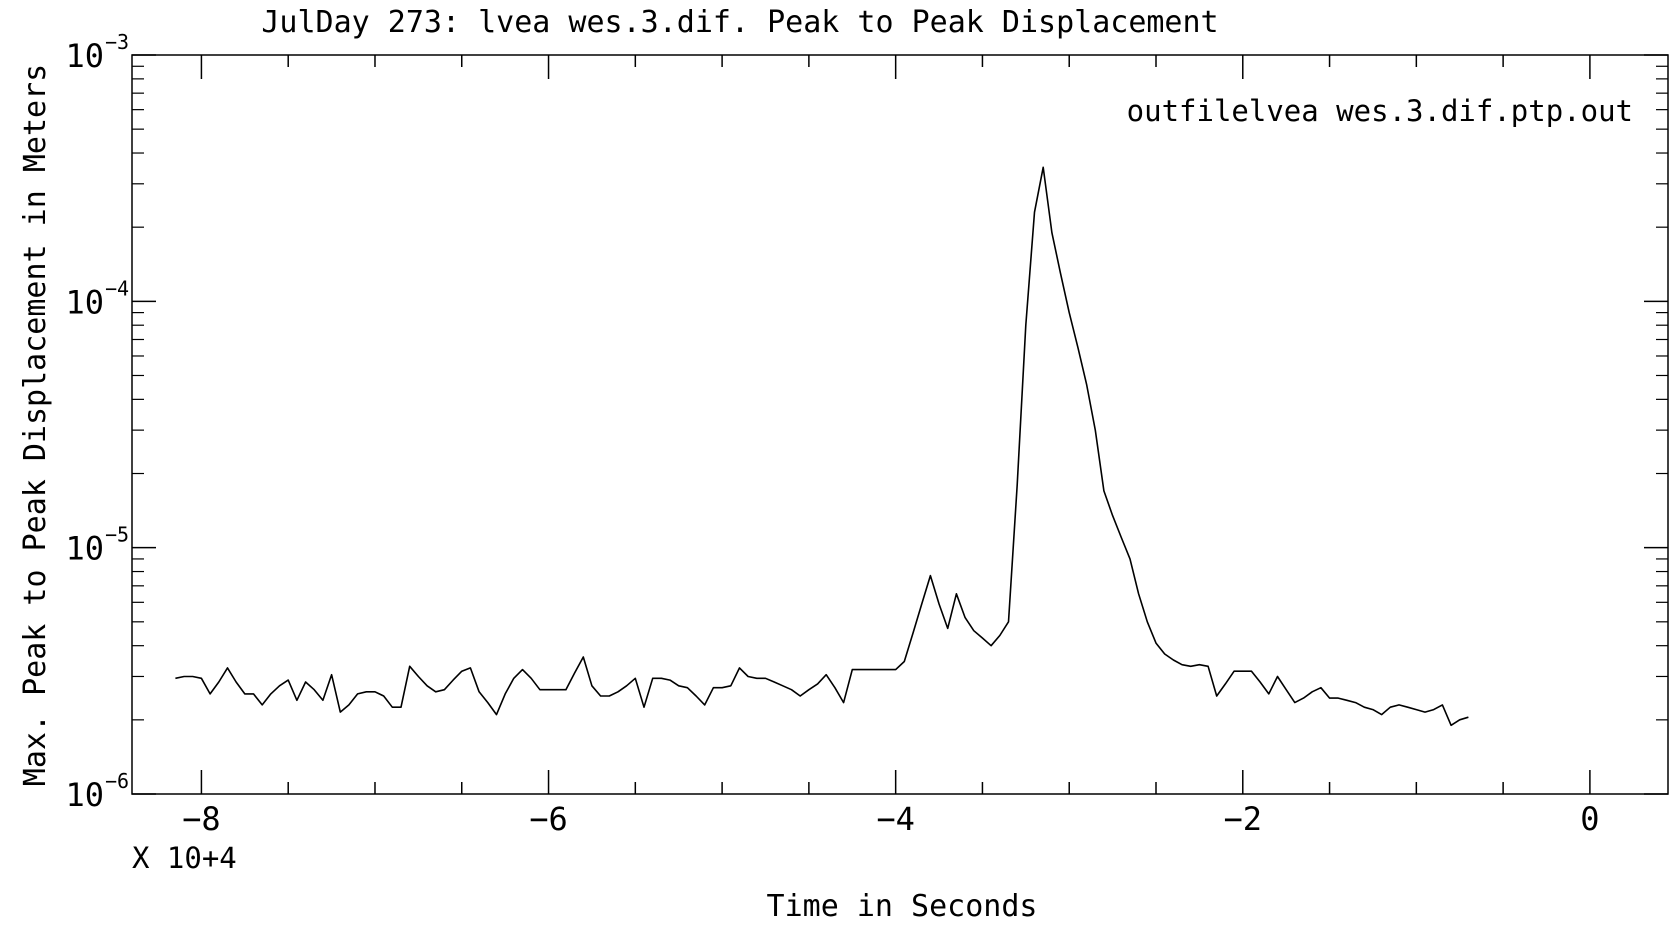  Describe the element at coordinates (117, 288) in the screenshot. I see `y-tick-label-exponent: −4` at that location.